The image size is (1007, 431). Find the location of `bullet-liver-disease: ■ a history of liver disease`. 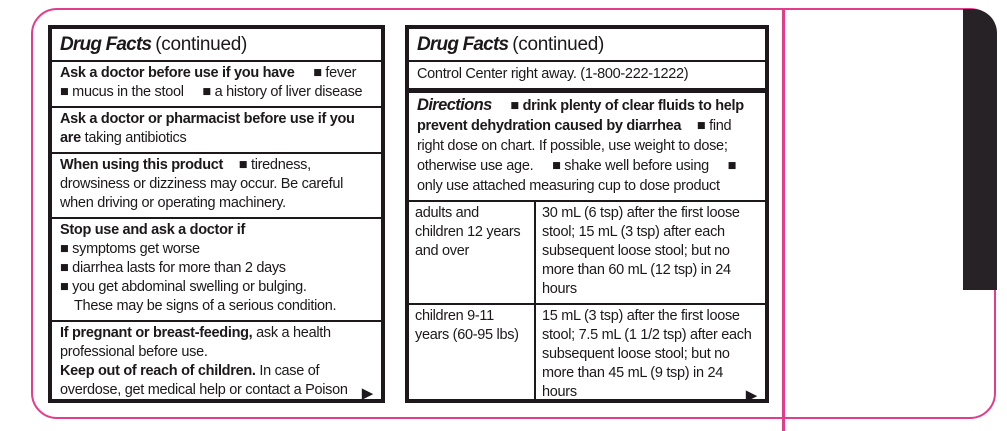

bullet-liver-disease: ■ a history of liver disease is located at coordinates (282, 92).